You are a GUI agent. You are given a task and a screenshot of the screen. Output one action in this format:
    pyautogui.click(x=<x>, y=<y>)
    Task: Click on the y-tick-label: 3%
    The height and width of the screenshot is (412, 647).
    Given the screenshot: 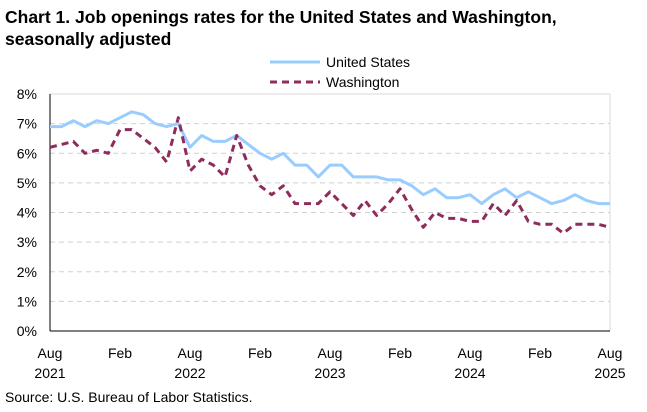 What is the action you would take?
    pyautogui.click(x=27, y=242)
    